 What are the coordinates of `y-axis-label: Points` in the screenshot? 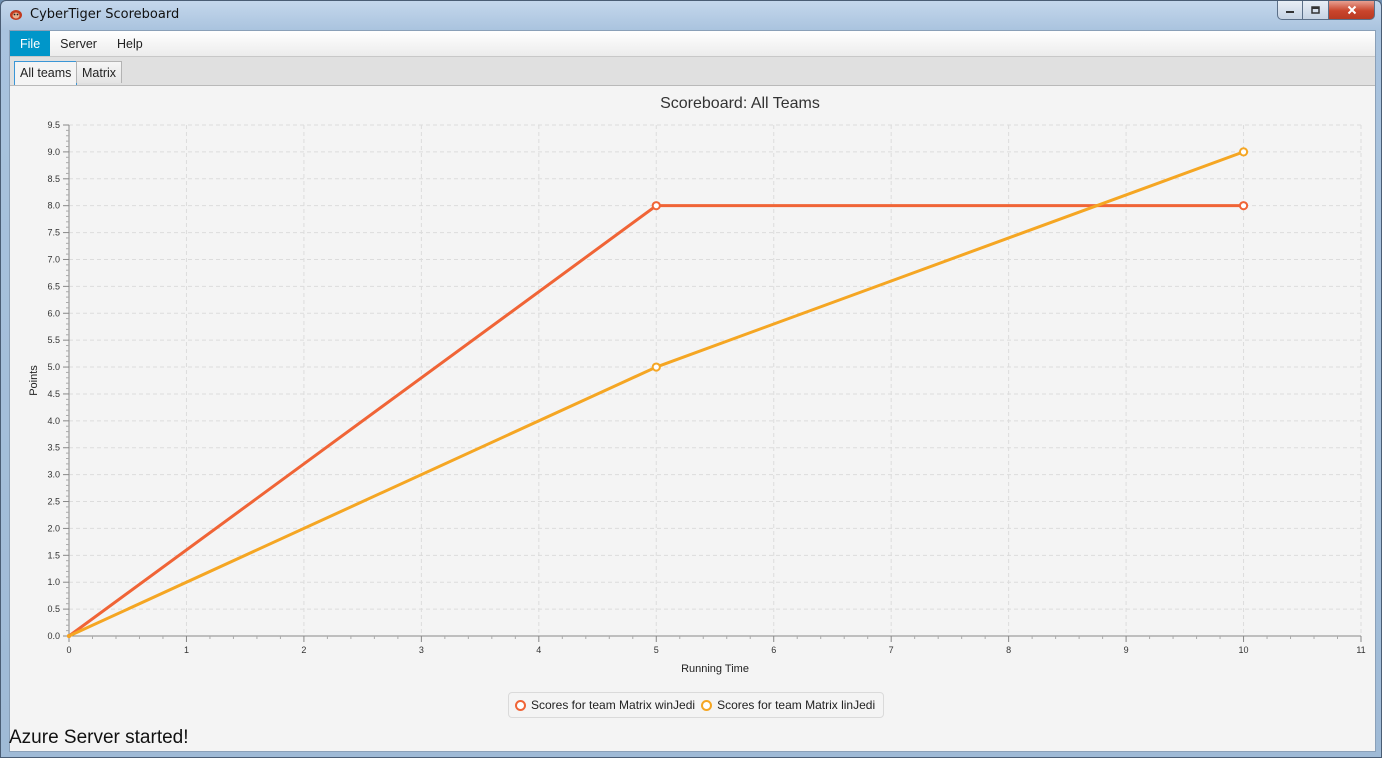 It's located at (34, 380).